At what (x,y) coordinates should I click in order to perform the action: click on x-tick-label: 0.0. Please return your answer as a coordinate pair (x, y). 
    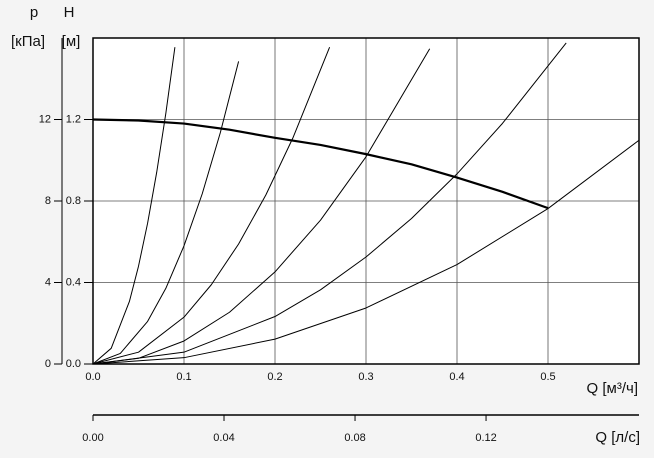
    Looking at the image, I should click on (92, 377).